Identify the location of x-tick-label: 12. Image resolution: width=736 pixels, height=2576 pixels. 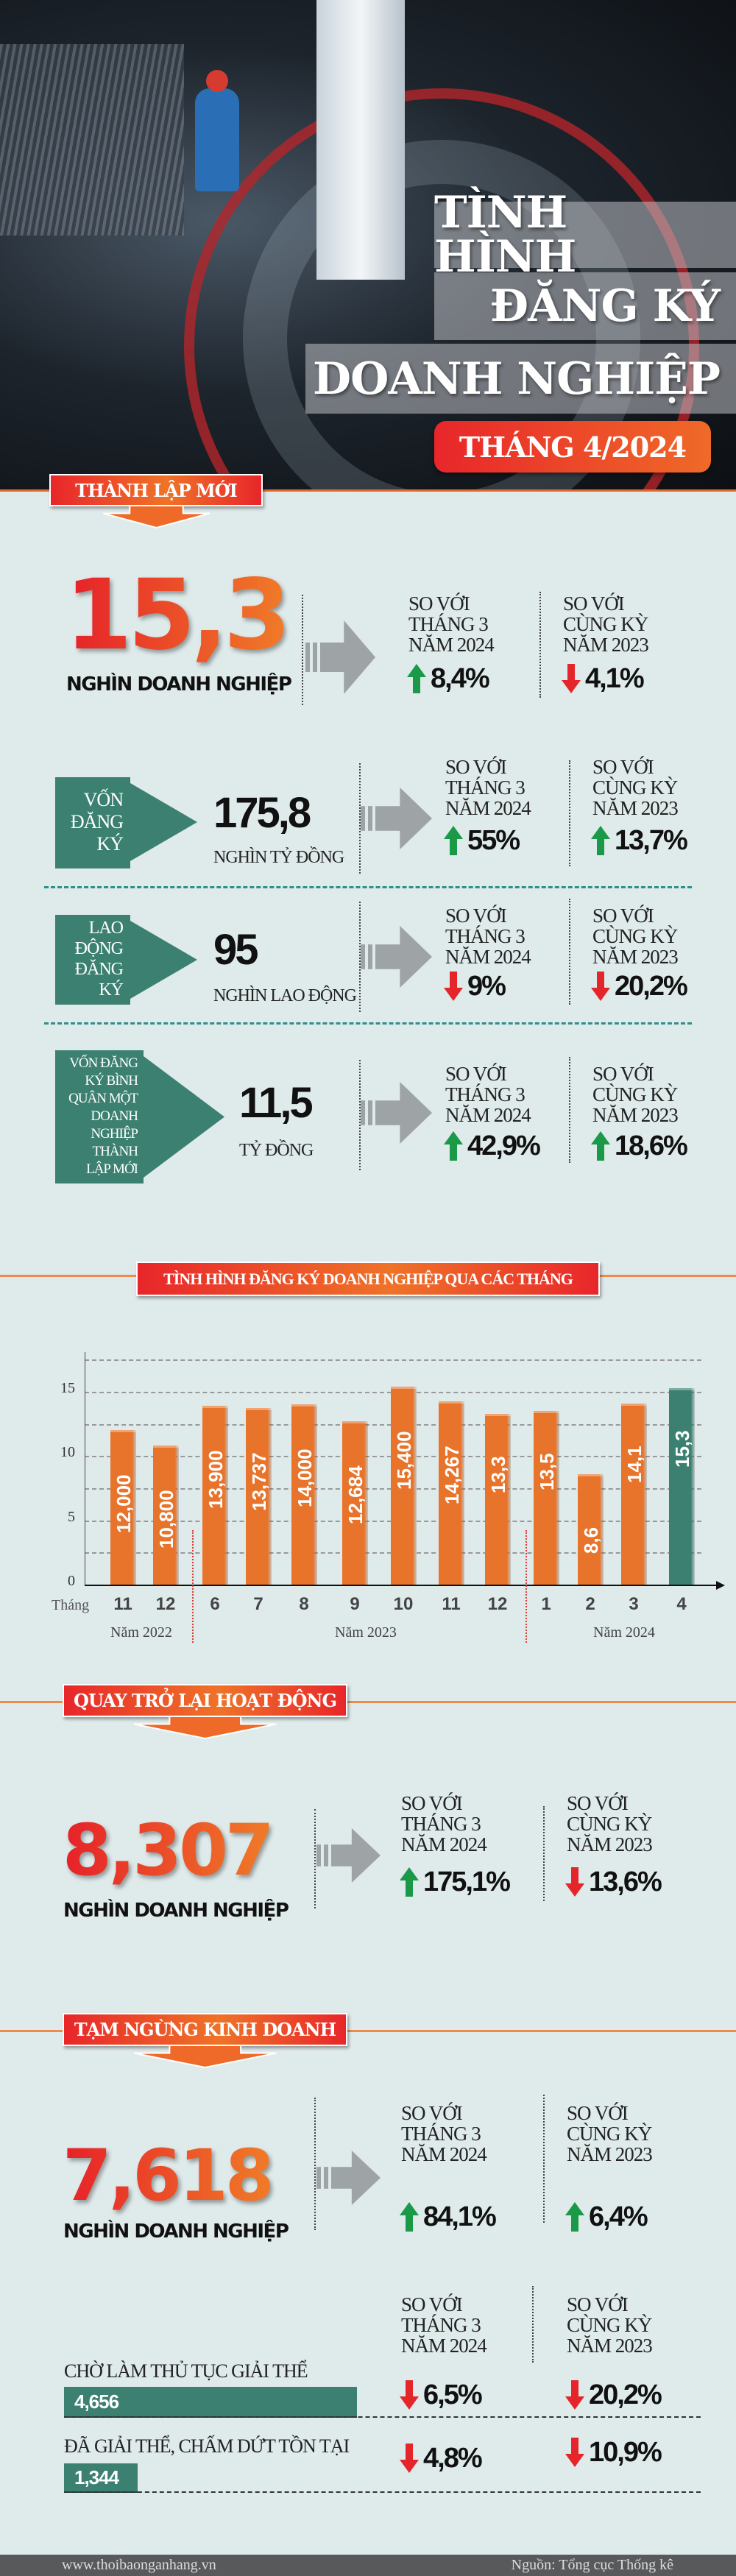
(165, 1604).